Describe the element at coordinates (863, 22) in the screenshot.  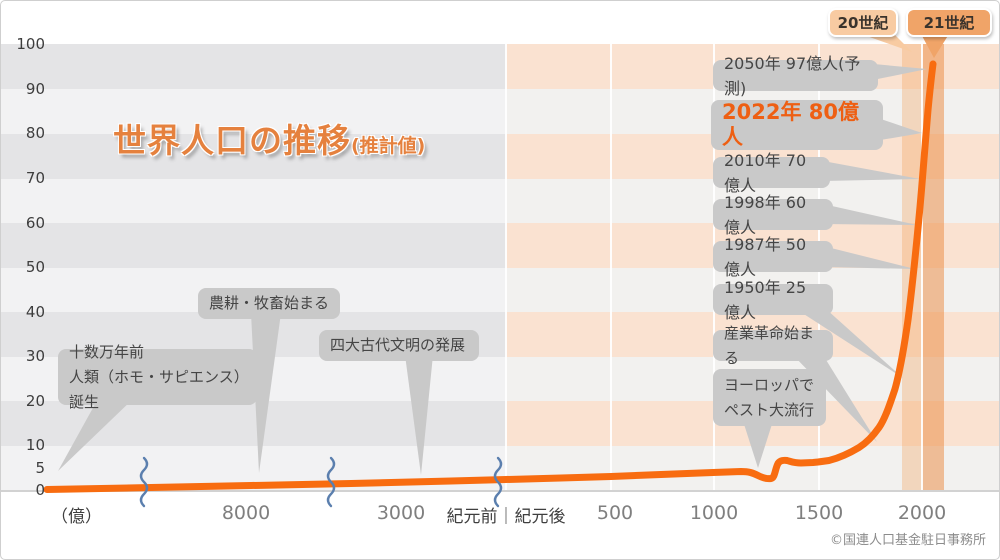
I see `era-bubble-20th-century: 20世紀` at that location.